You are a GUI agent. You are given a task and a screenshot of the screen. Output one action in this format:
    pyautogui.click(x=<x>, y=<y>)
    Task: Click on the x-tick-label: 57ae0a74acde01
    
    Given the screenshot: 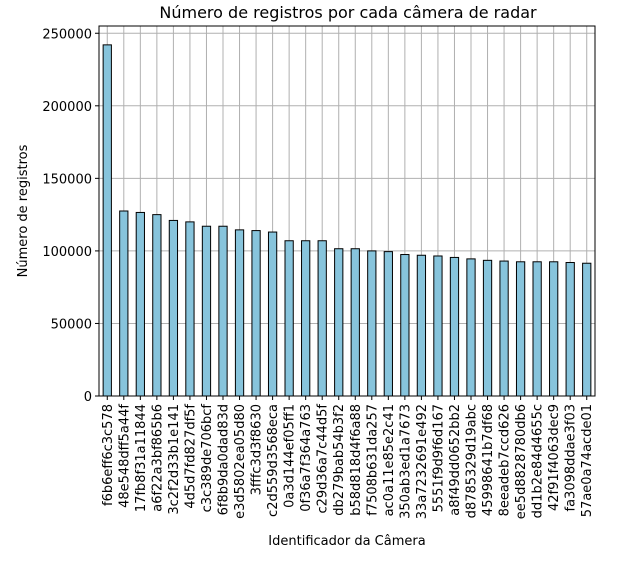 What is the action you would take?
    pyautogui.click(x=587, y=460)
    